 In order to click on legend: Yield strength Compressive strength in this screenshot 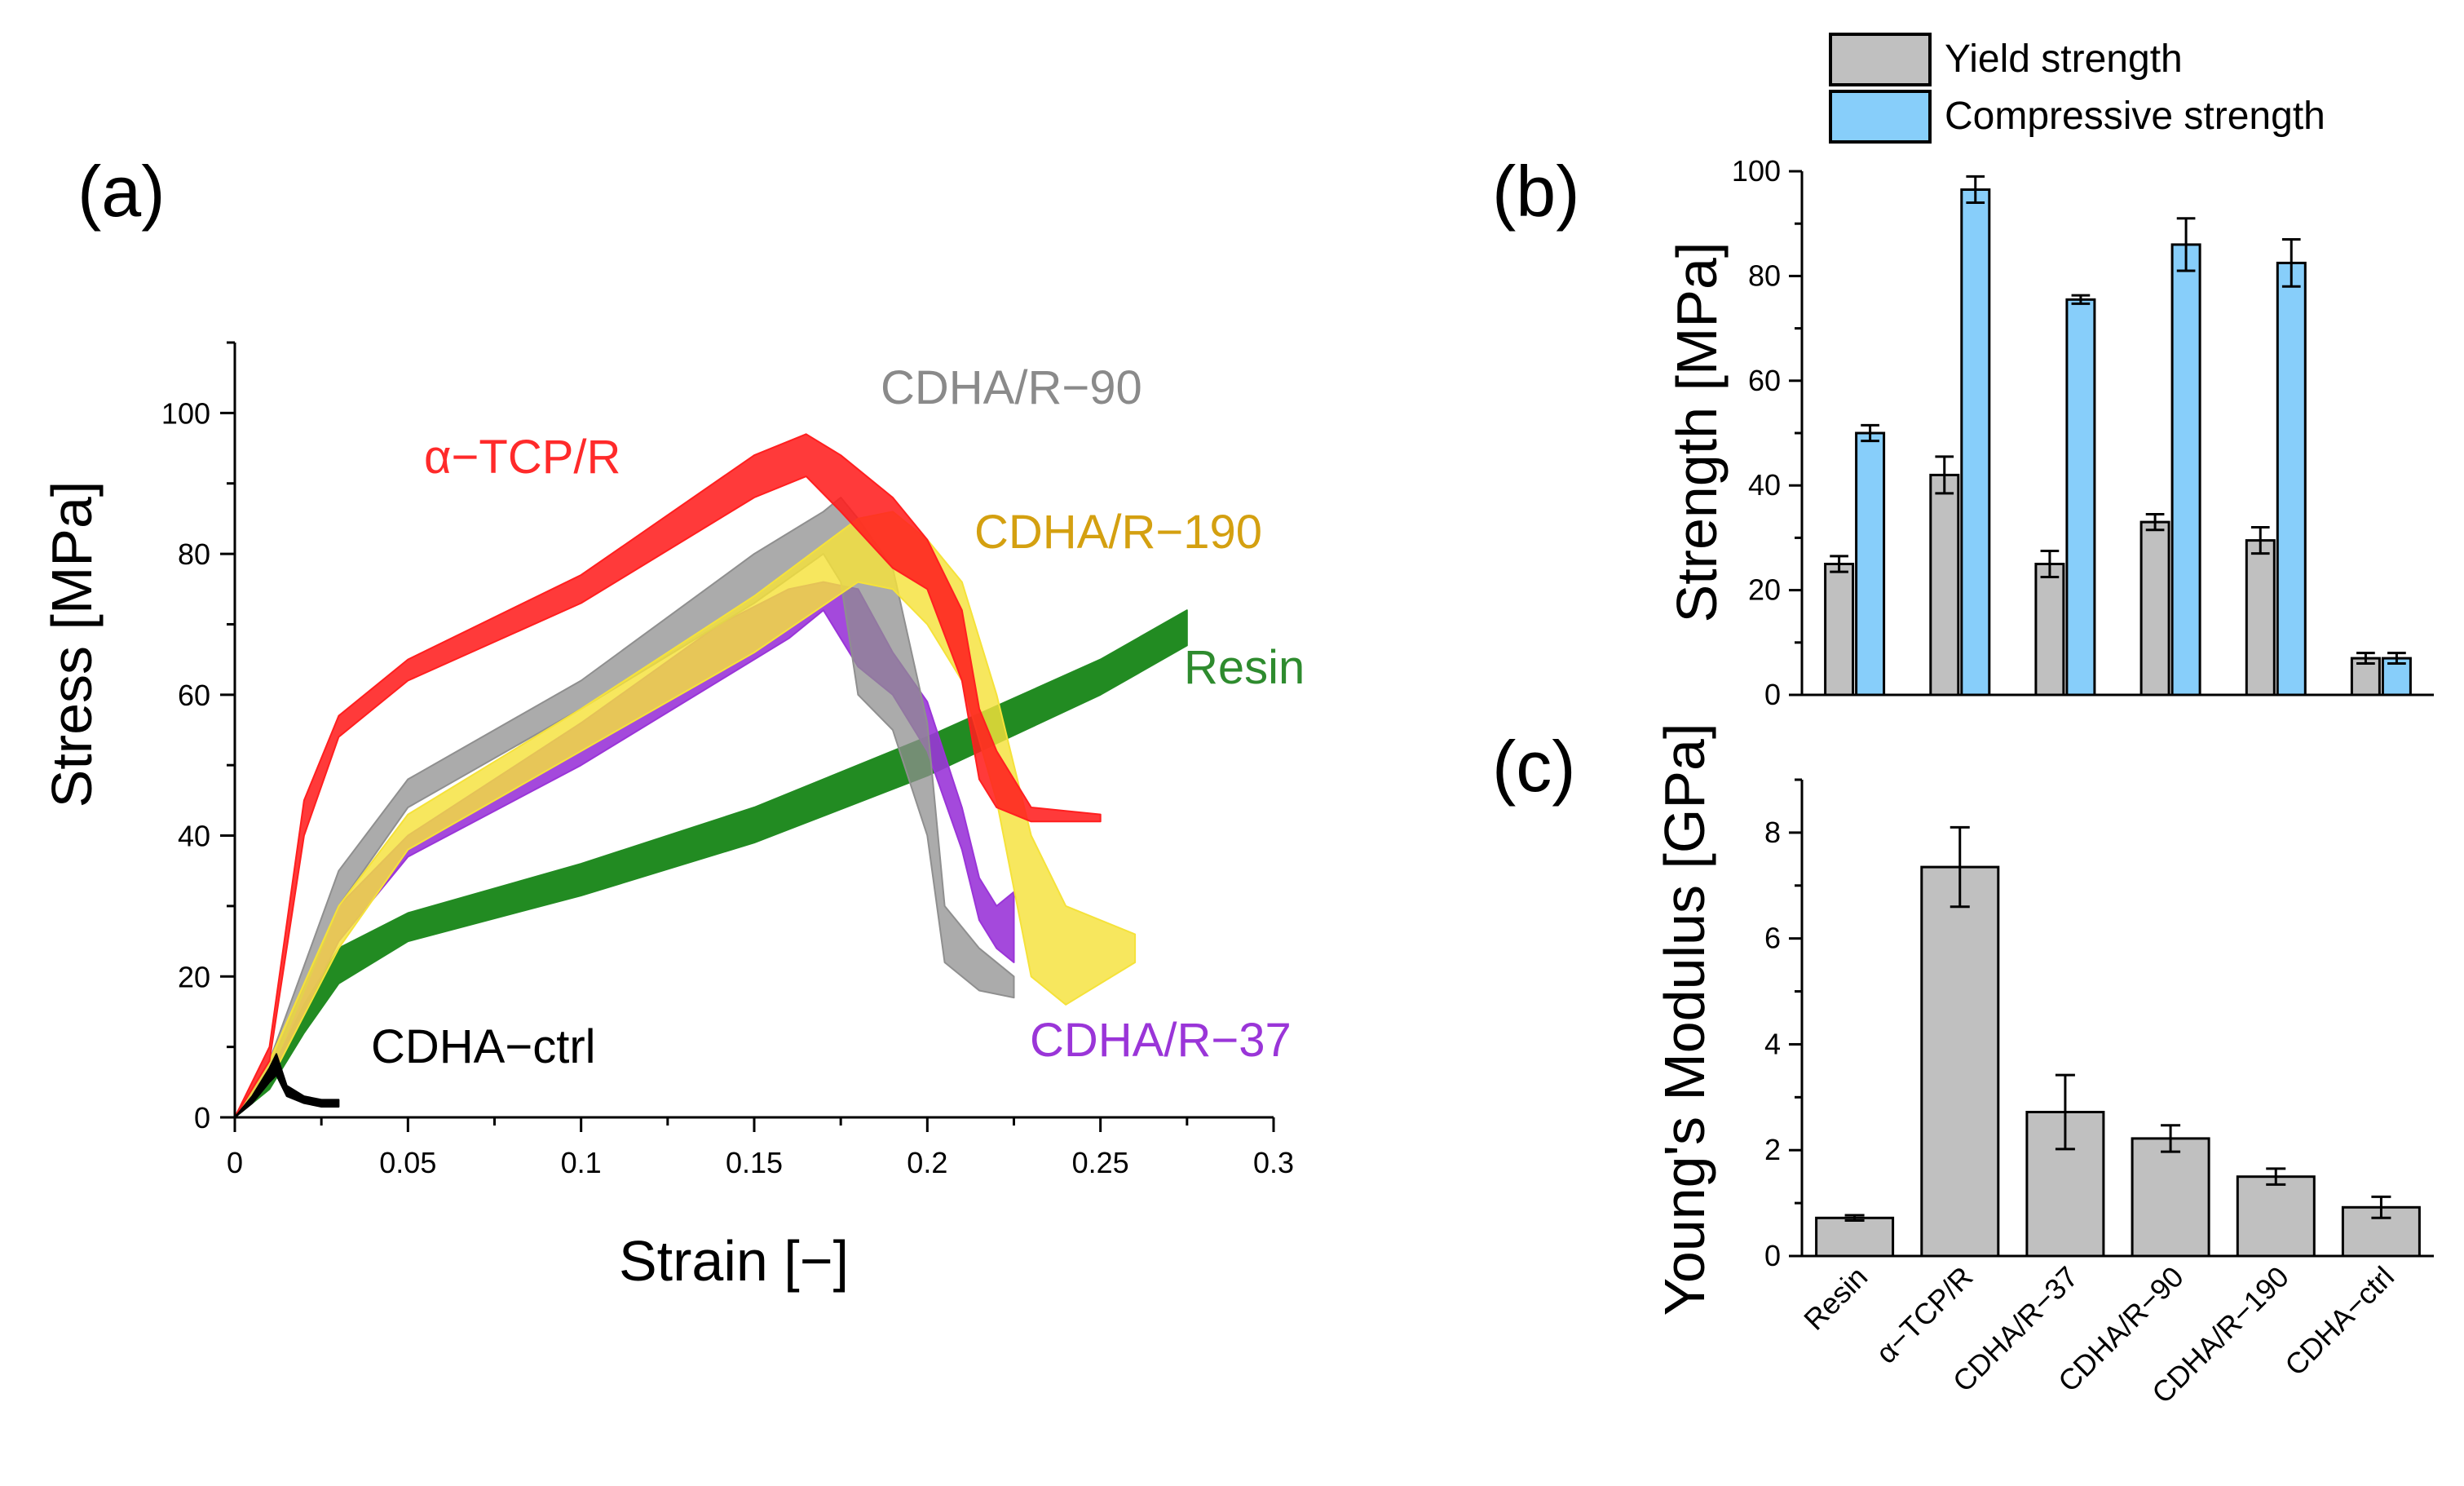, I will do `click(2077, 88)`.